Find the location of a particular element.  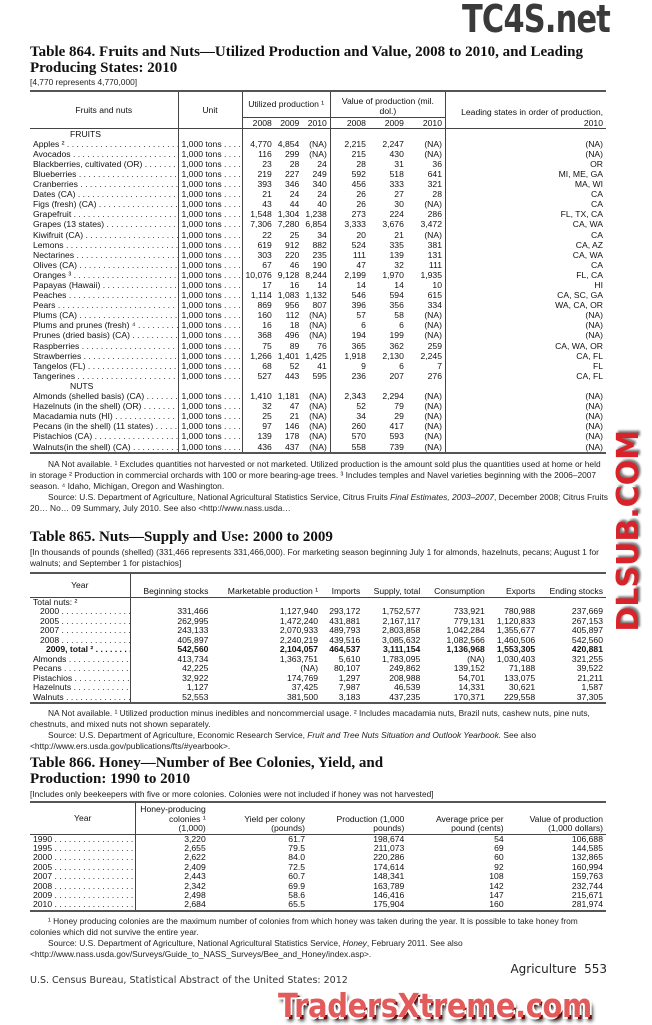

value-cell: 58 is located at coordinates (399, 315).